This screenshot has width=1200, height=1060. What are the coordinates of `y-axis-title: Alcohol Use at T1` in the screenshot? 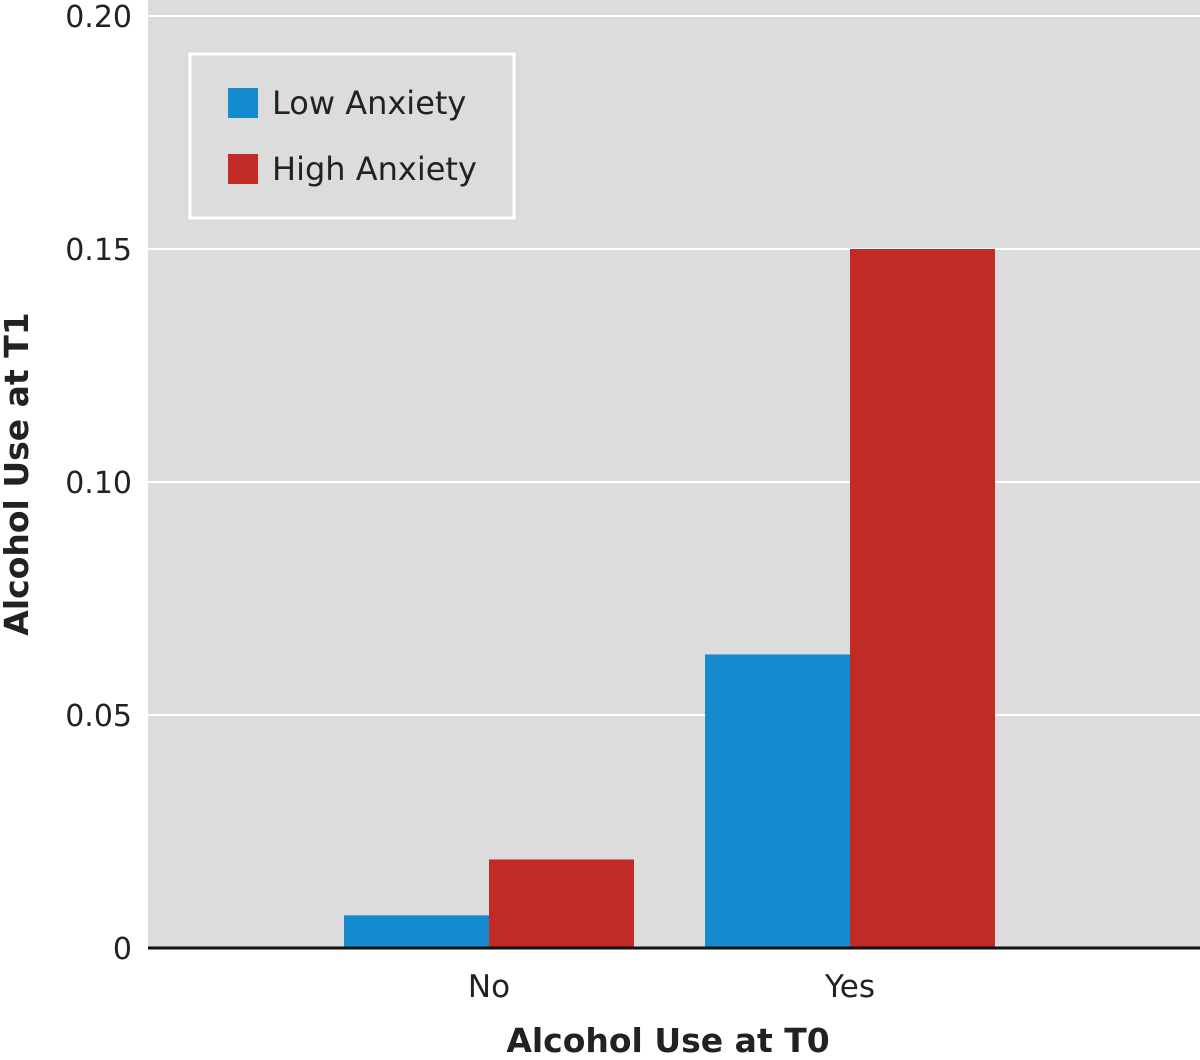 It's located at (18, 473).